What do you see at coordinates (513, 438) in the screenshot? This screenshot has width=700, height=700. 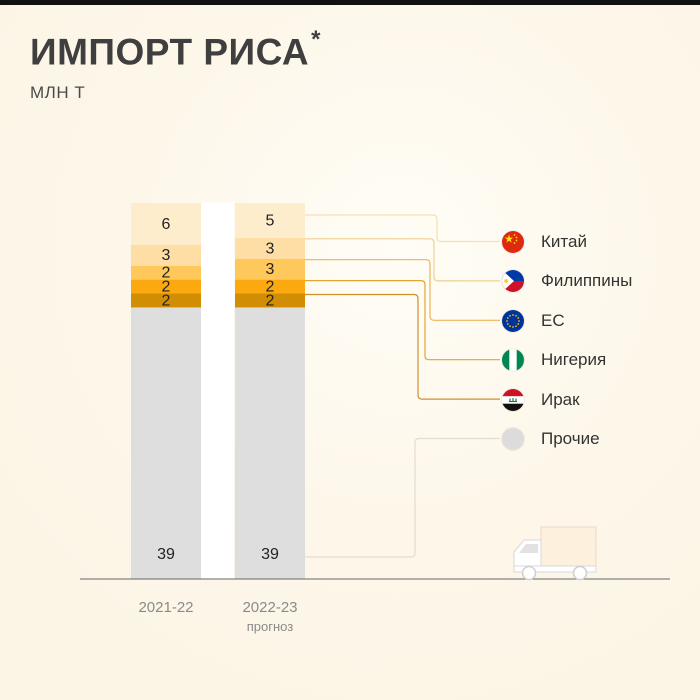 I see `gray-dot-icon` at bounding box center [513, 438].